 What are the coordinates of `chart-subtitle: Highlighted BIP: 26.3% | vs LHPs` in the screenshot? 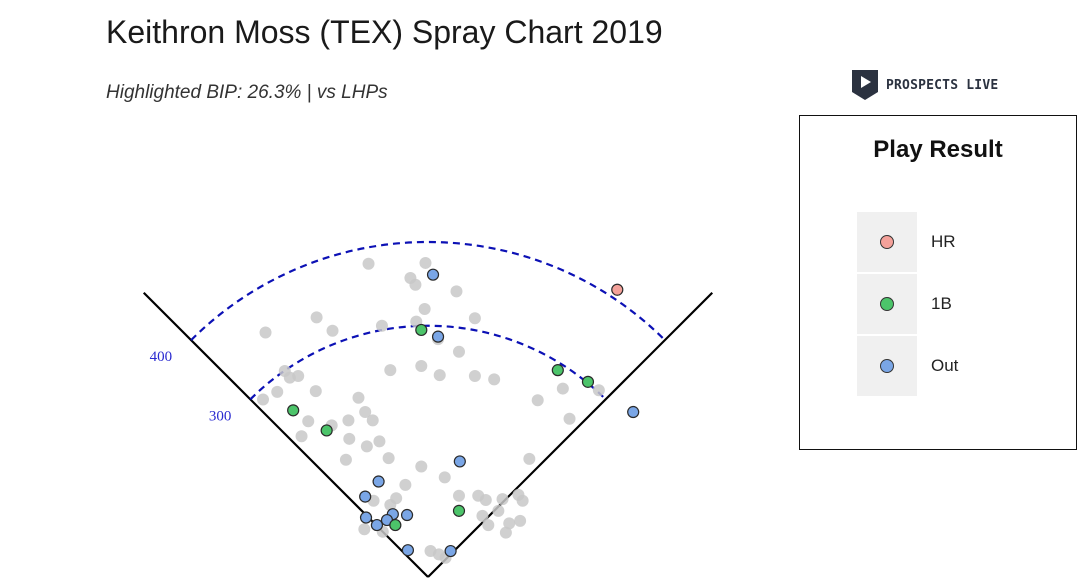 It's located at (247, 92).